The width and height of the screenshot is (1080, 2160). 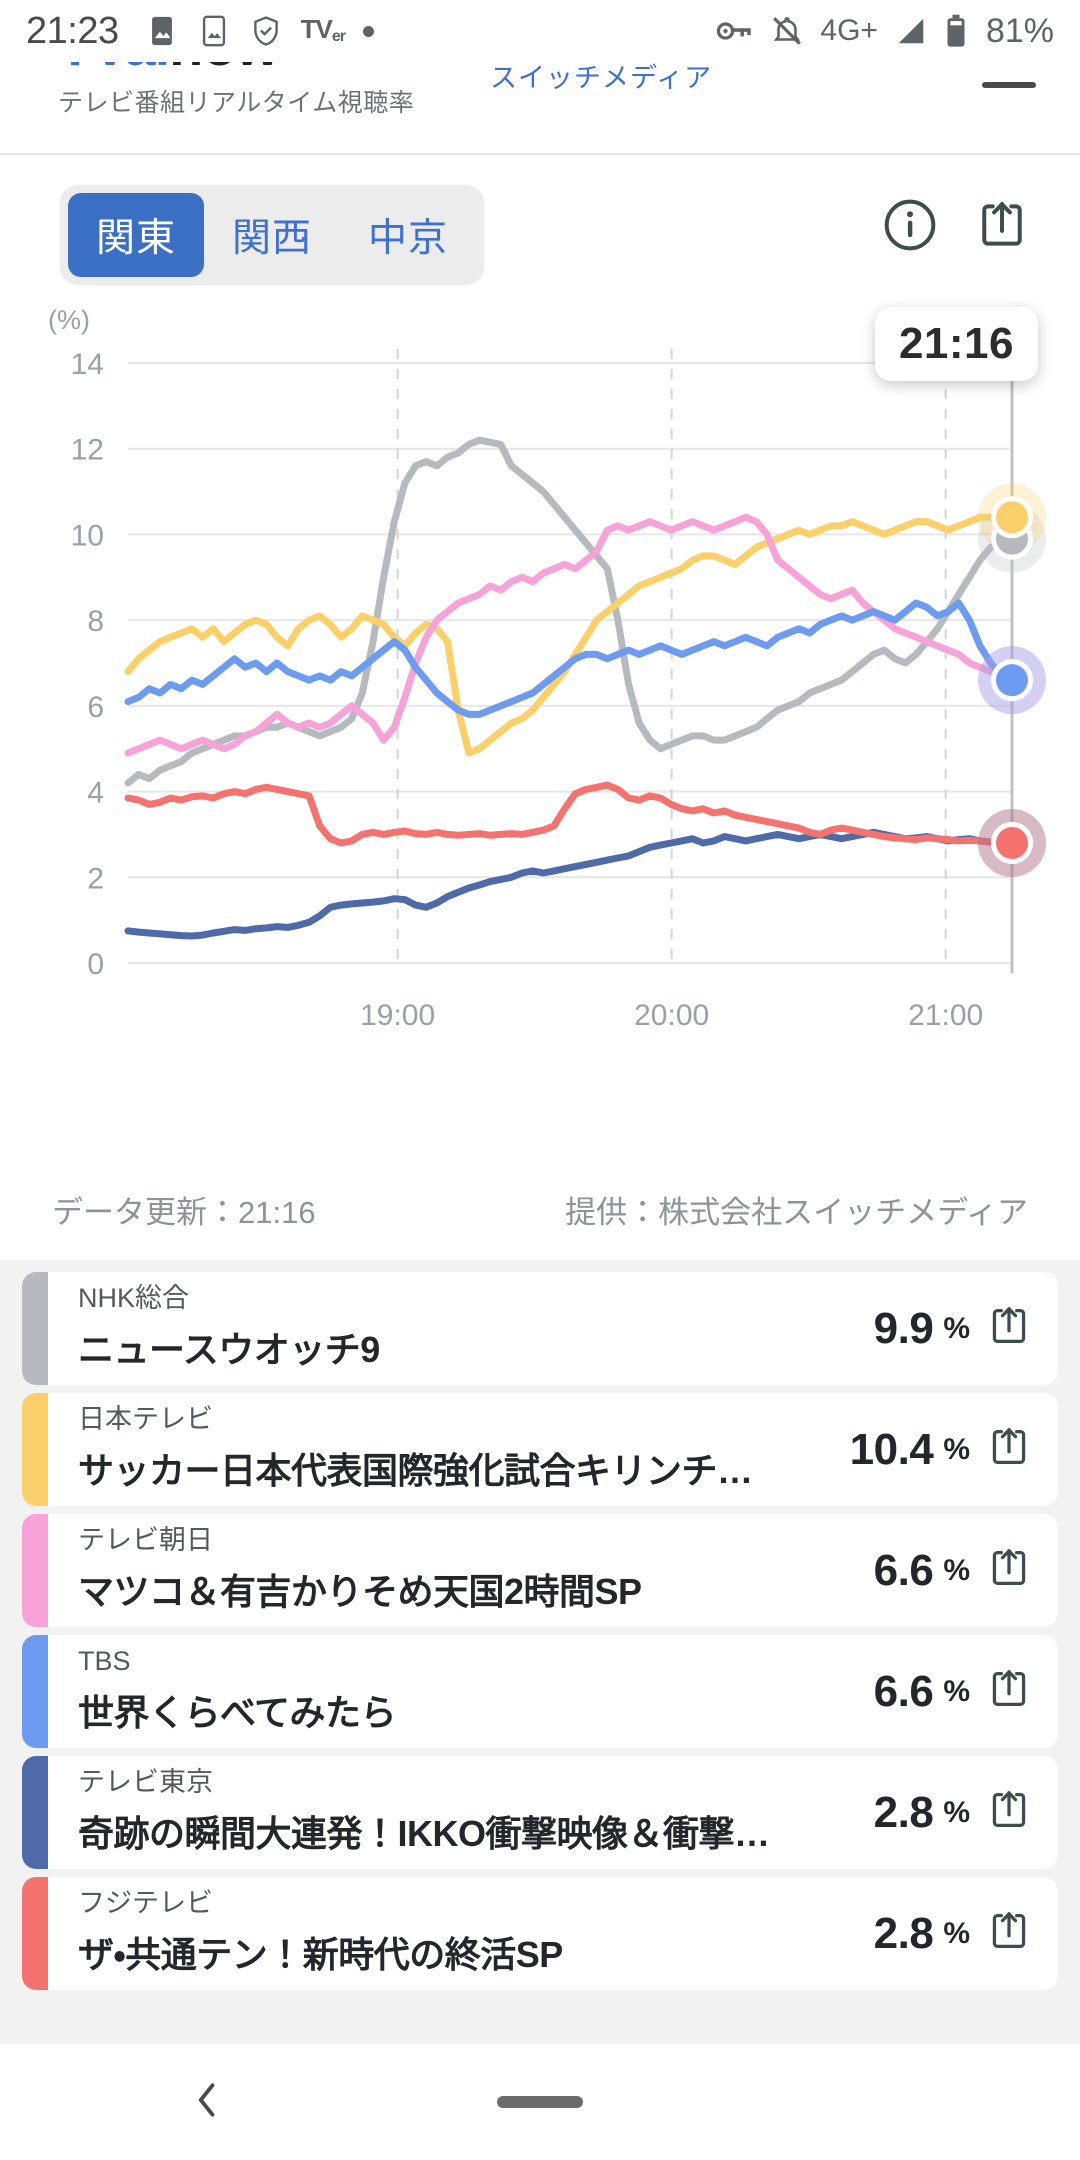 I want to click on program-text: フジテレビザ・共通テン！新時代の終活SP, so click(x=476, y=1933).